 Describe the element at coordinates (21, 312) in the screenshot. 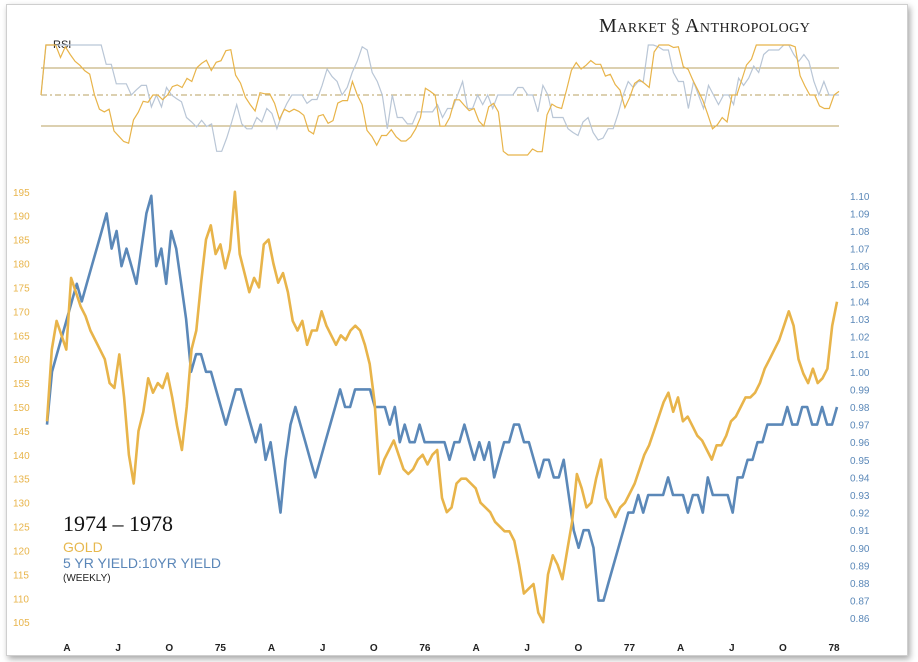

I see `left-axis-tick: 170` at that location.